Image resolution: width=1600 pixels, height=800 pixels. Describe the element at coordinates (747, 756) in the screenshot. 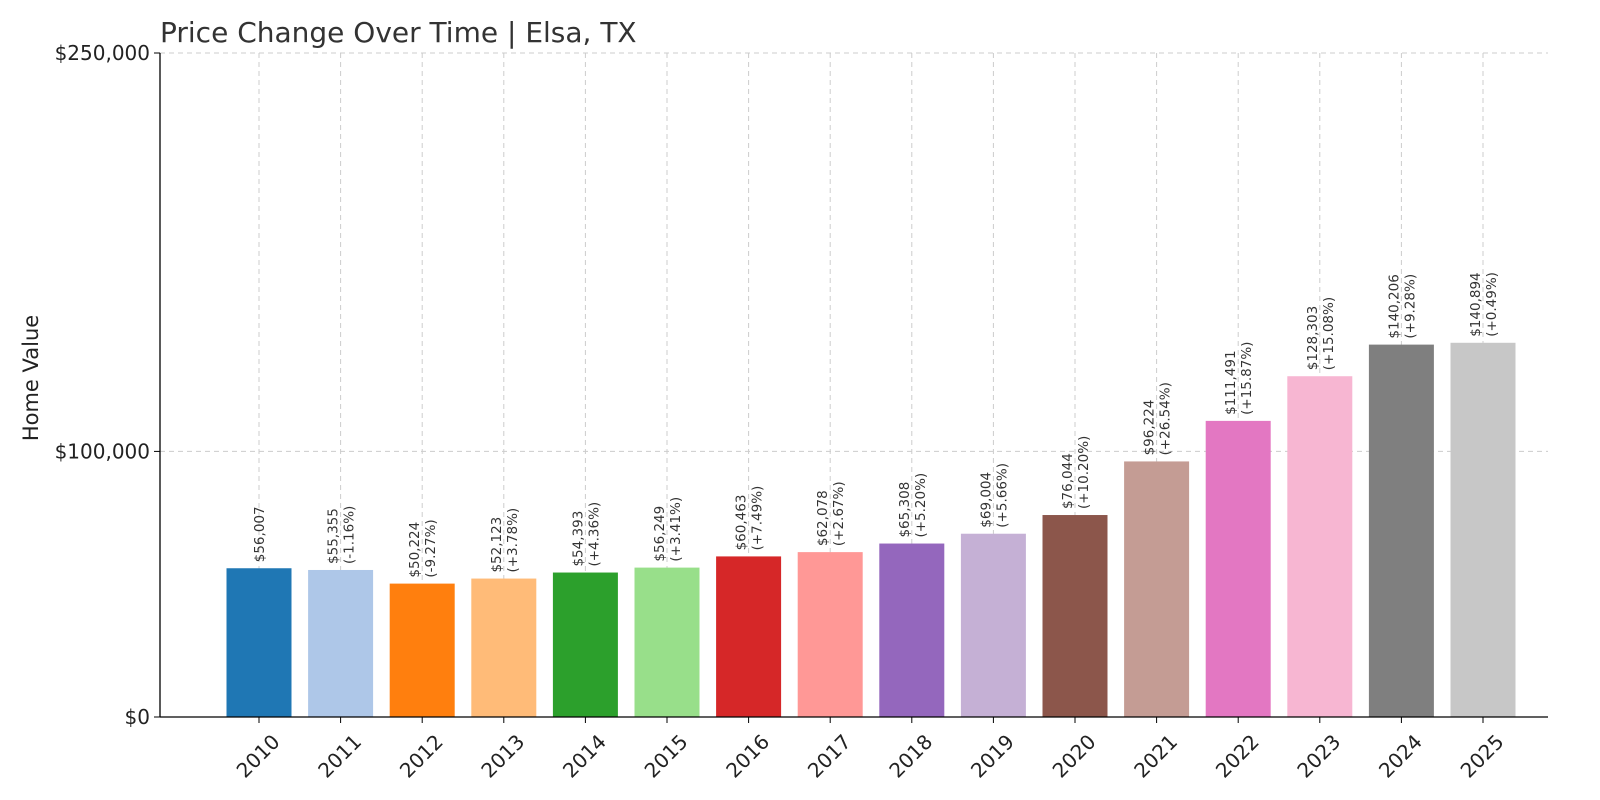

I see `x-tick-label: 2016` at that location.